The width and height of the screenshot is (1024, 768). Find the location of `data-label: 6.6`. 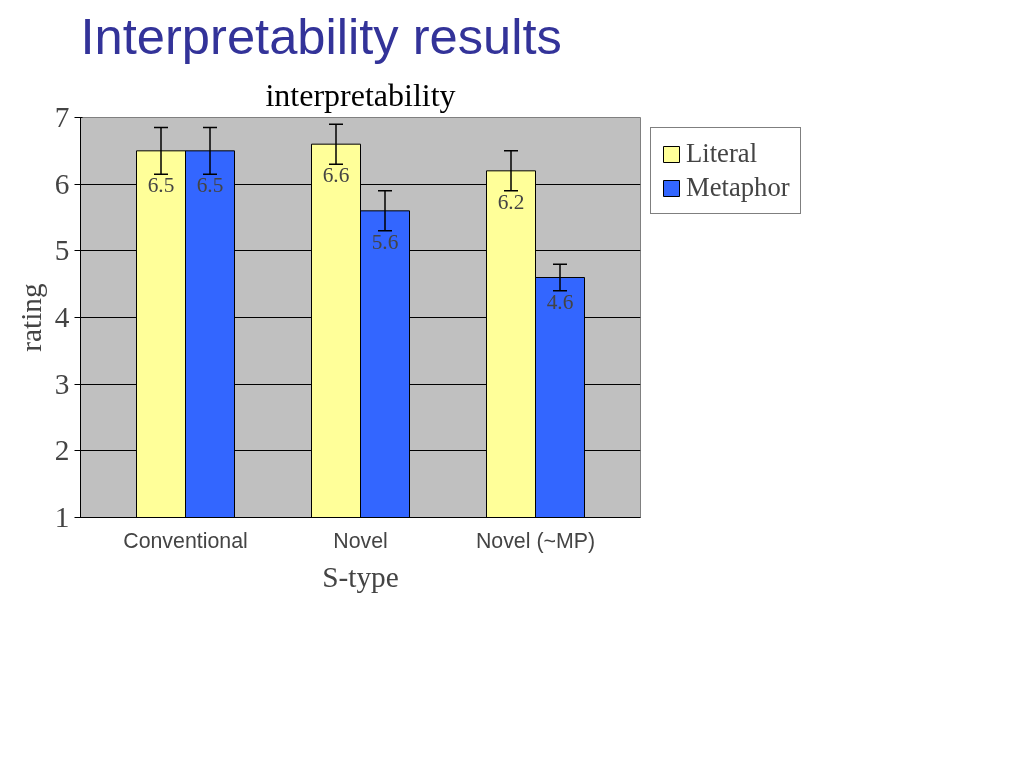

data-label: 6.6 is located at coordinates (336, 175).